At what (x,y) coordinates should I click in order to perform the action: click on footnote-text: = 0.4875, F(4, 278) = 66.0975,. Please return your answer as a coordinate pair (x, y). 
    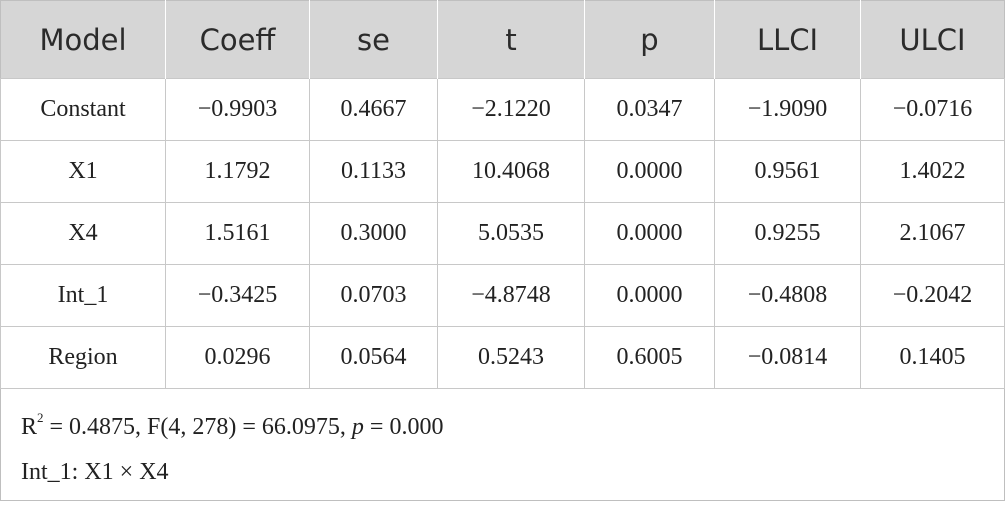
    Looking at the image, I should click on (197, 426).